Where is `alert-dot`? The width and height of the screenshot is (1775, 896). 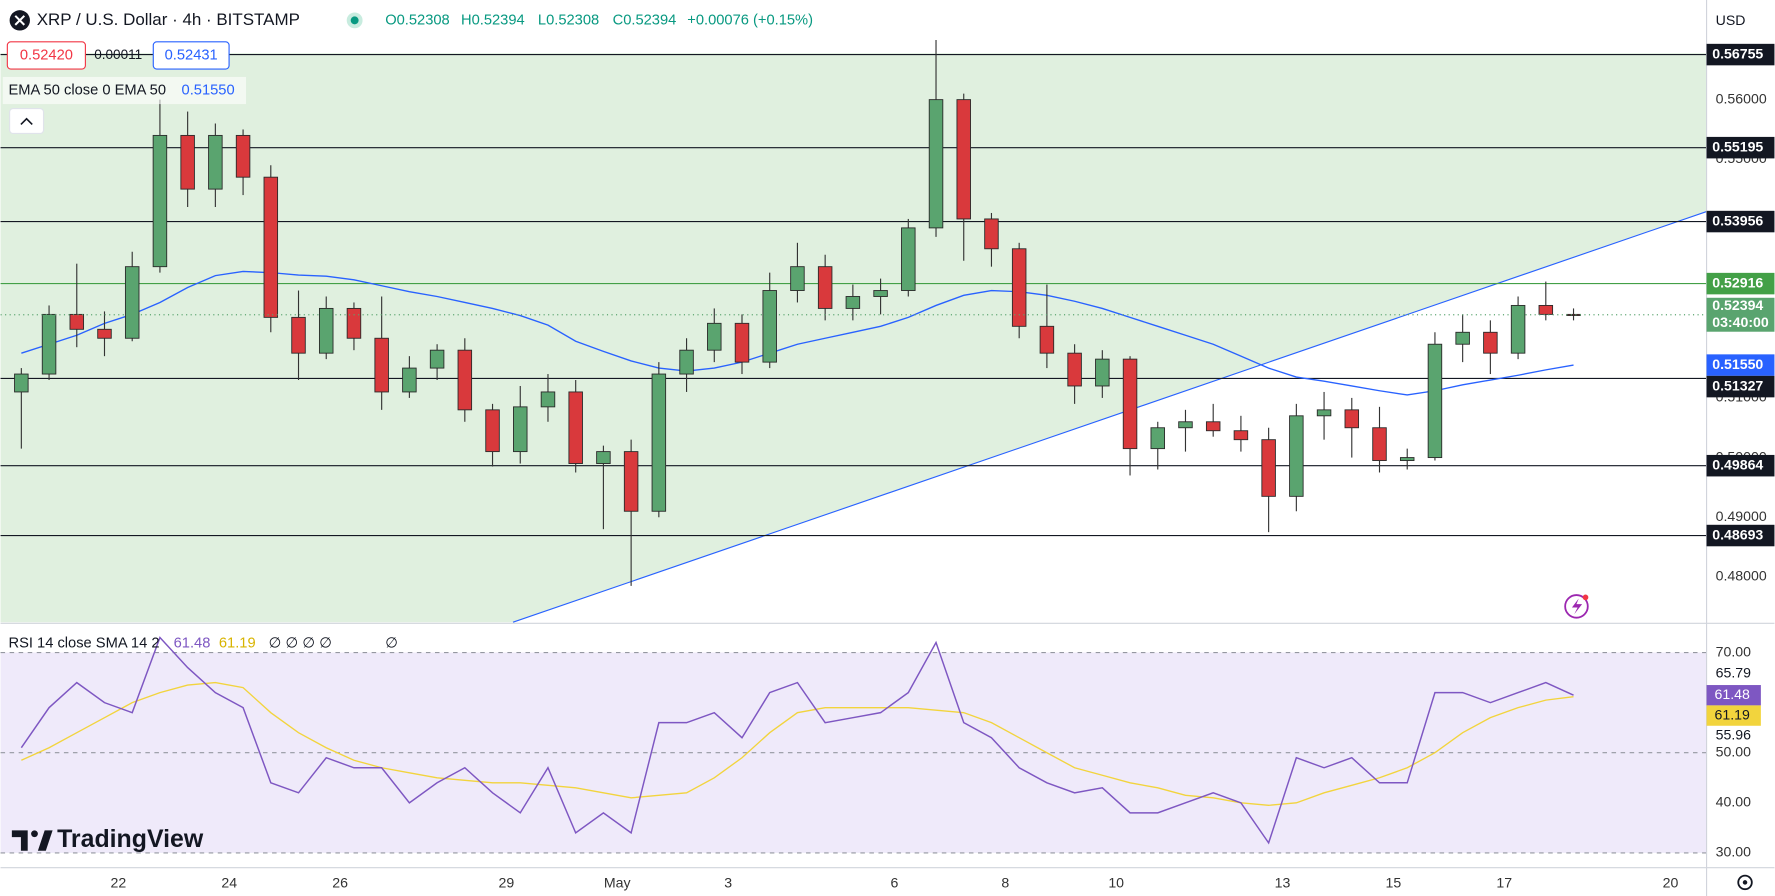
alert-dot is located at coordinates (1585, 597).